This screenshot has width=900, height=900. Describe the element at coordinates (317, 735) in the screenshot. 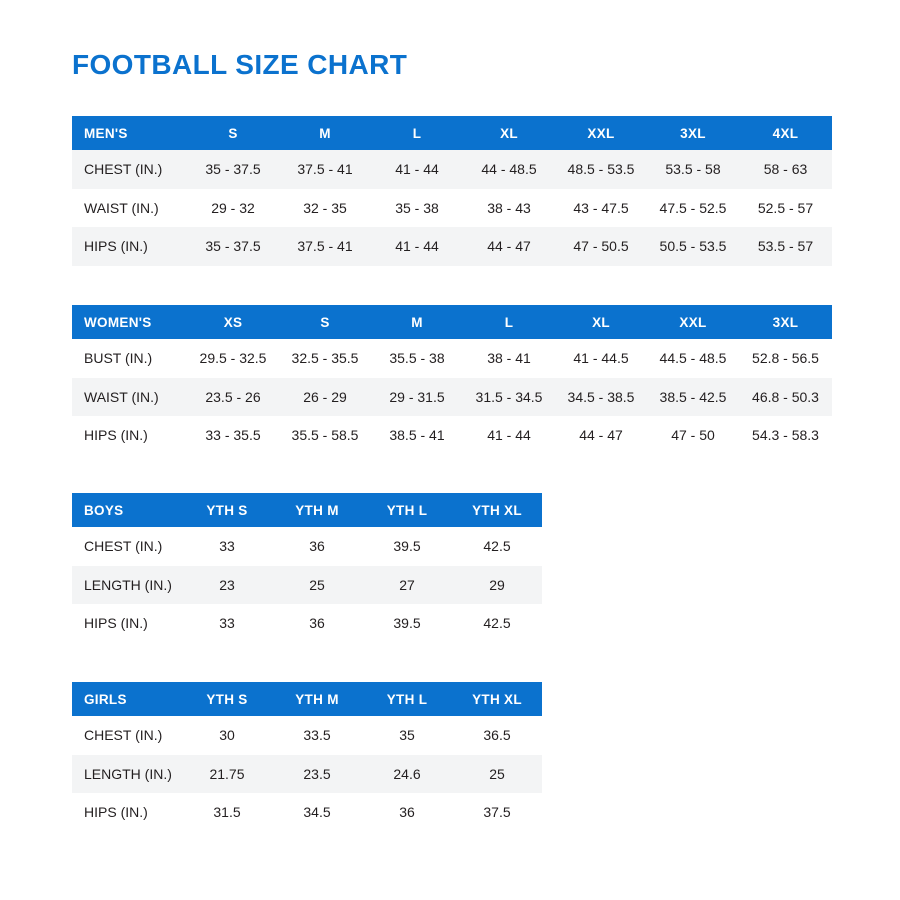

I see `data-cell: 33.5` at that location.